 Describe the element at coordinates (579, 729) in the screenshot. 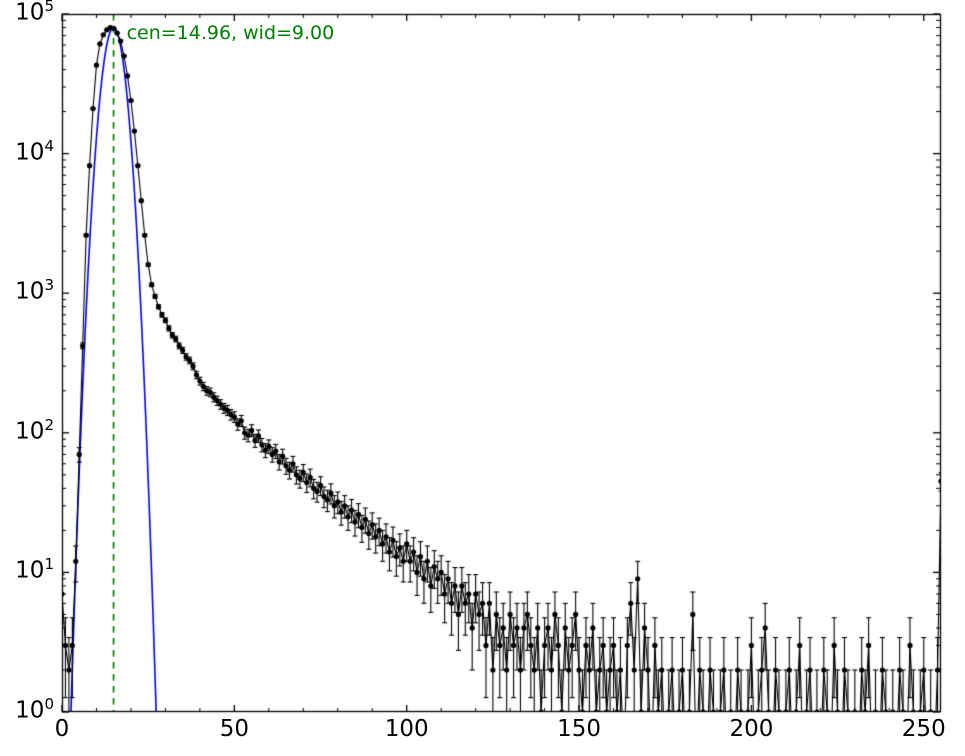

I see `x-tick-label: 150` at that location.